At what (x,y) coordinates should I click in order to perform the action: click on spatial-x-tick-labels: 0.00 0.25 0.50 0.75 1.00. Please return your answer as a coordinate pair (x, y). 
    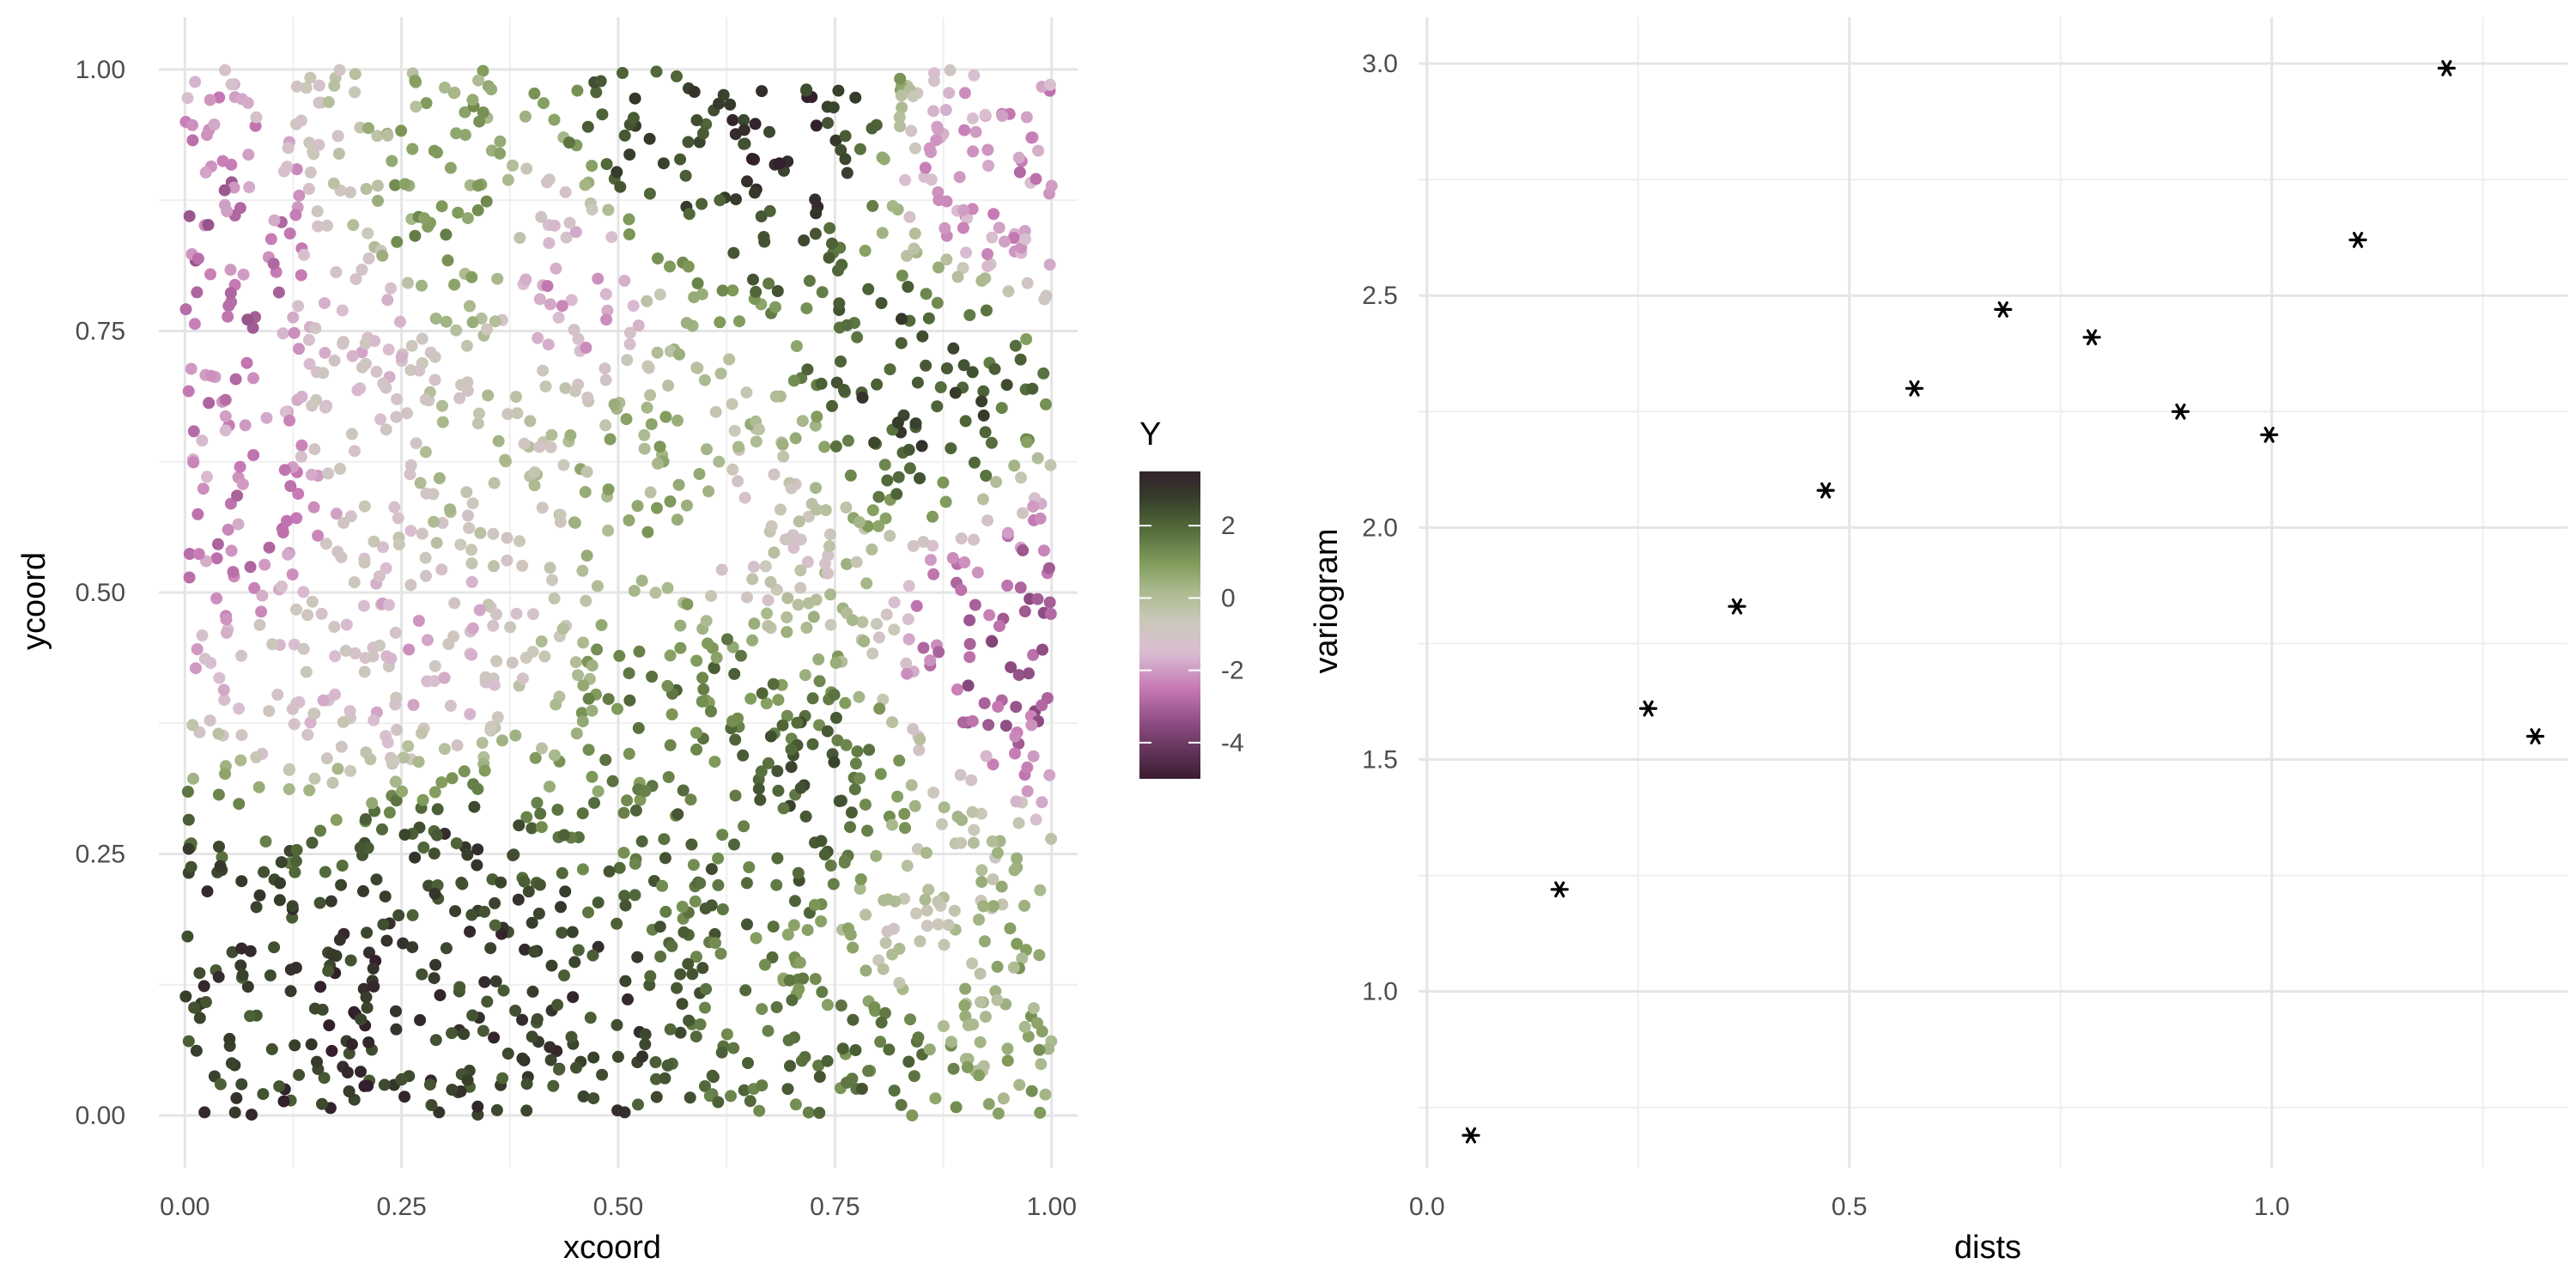
    Looking at the image, I should click on (618, 1207).